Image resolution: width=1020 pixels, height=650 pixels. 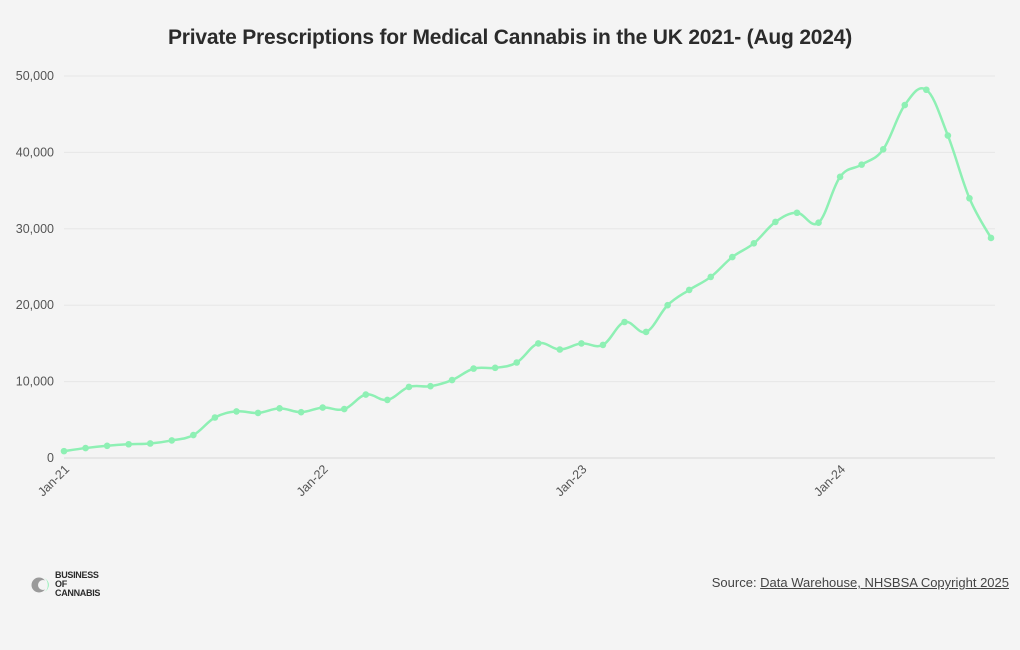 What do you see at coordinates (35, 229) in the screenshot?
I see `y-tick-label: 30,000` at bounding box center [35, 229].